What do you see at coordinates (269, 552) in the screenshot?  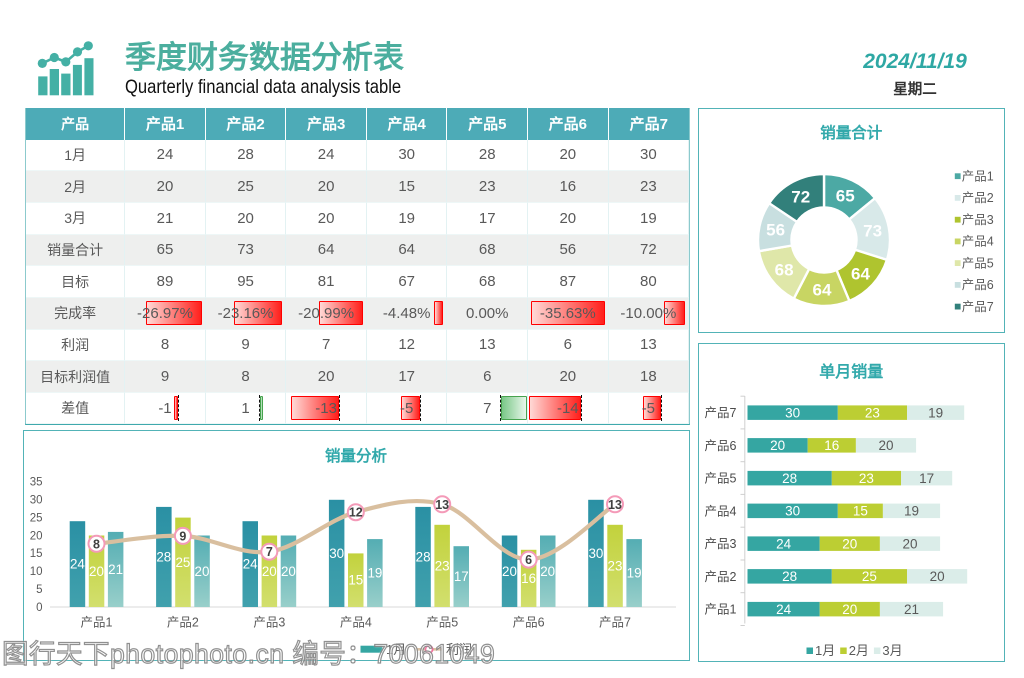 I see `svg-text: 7` at bounding box center [269, 552].